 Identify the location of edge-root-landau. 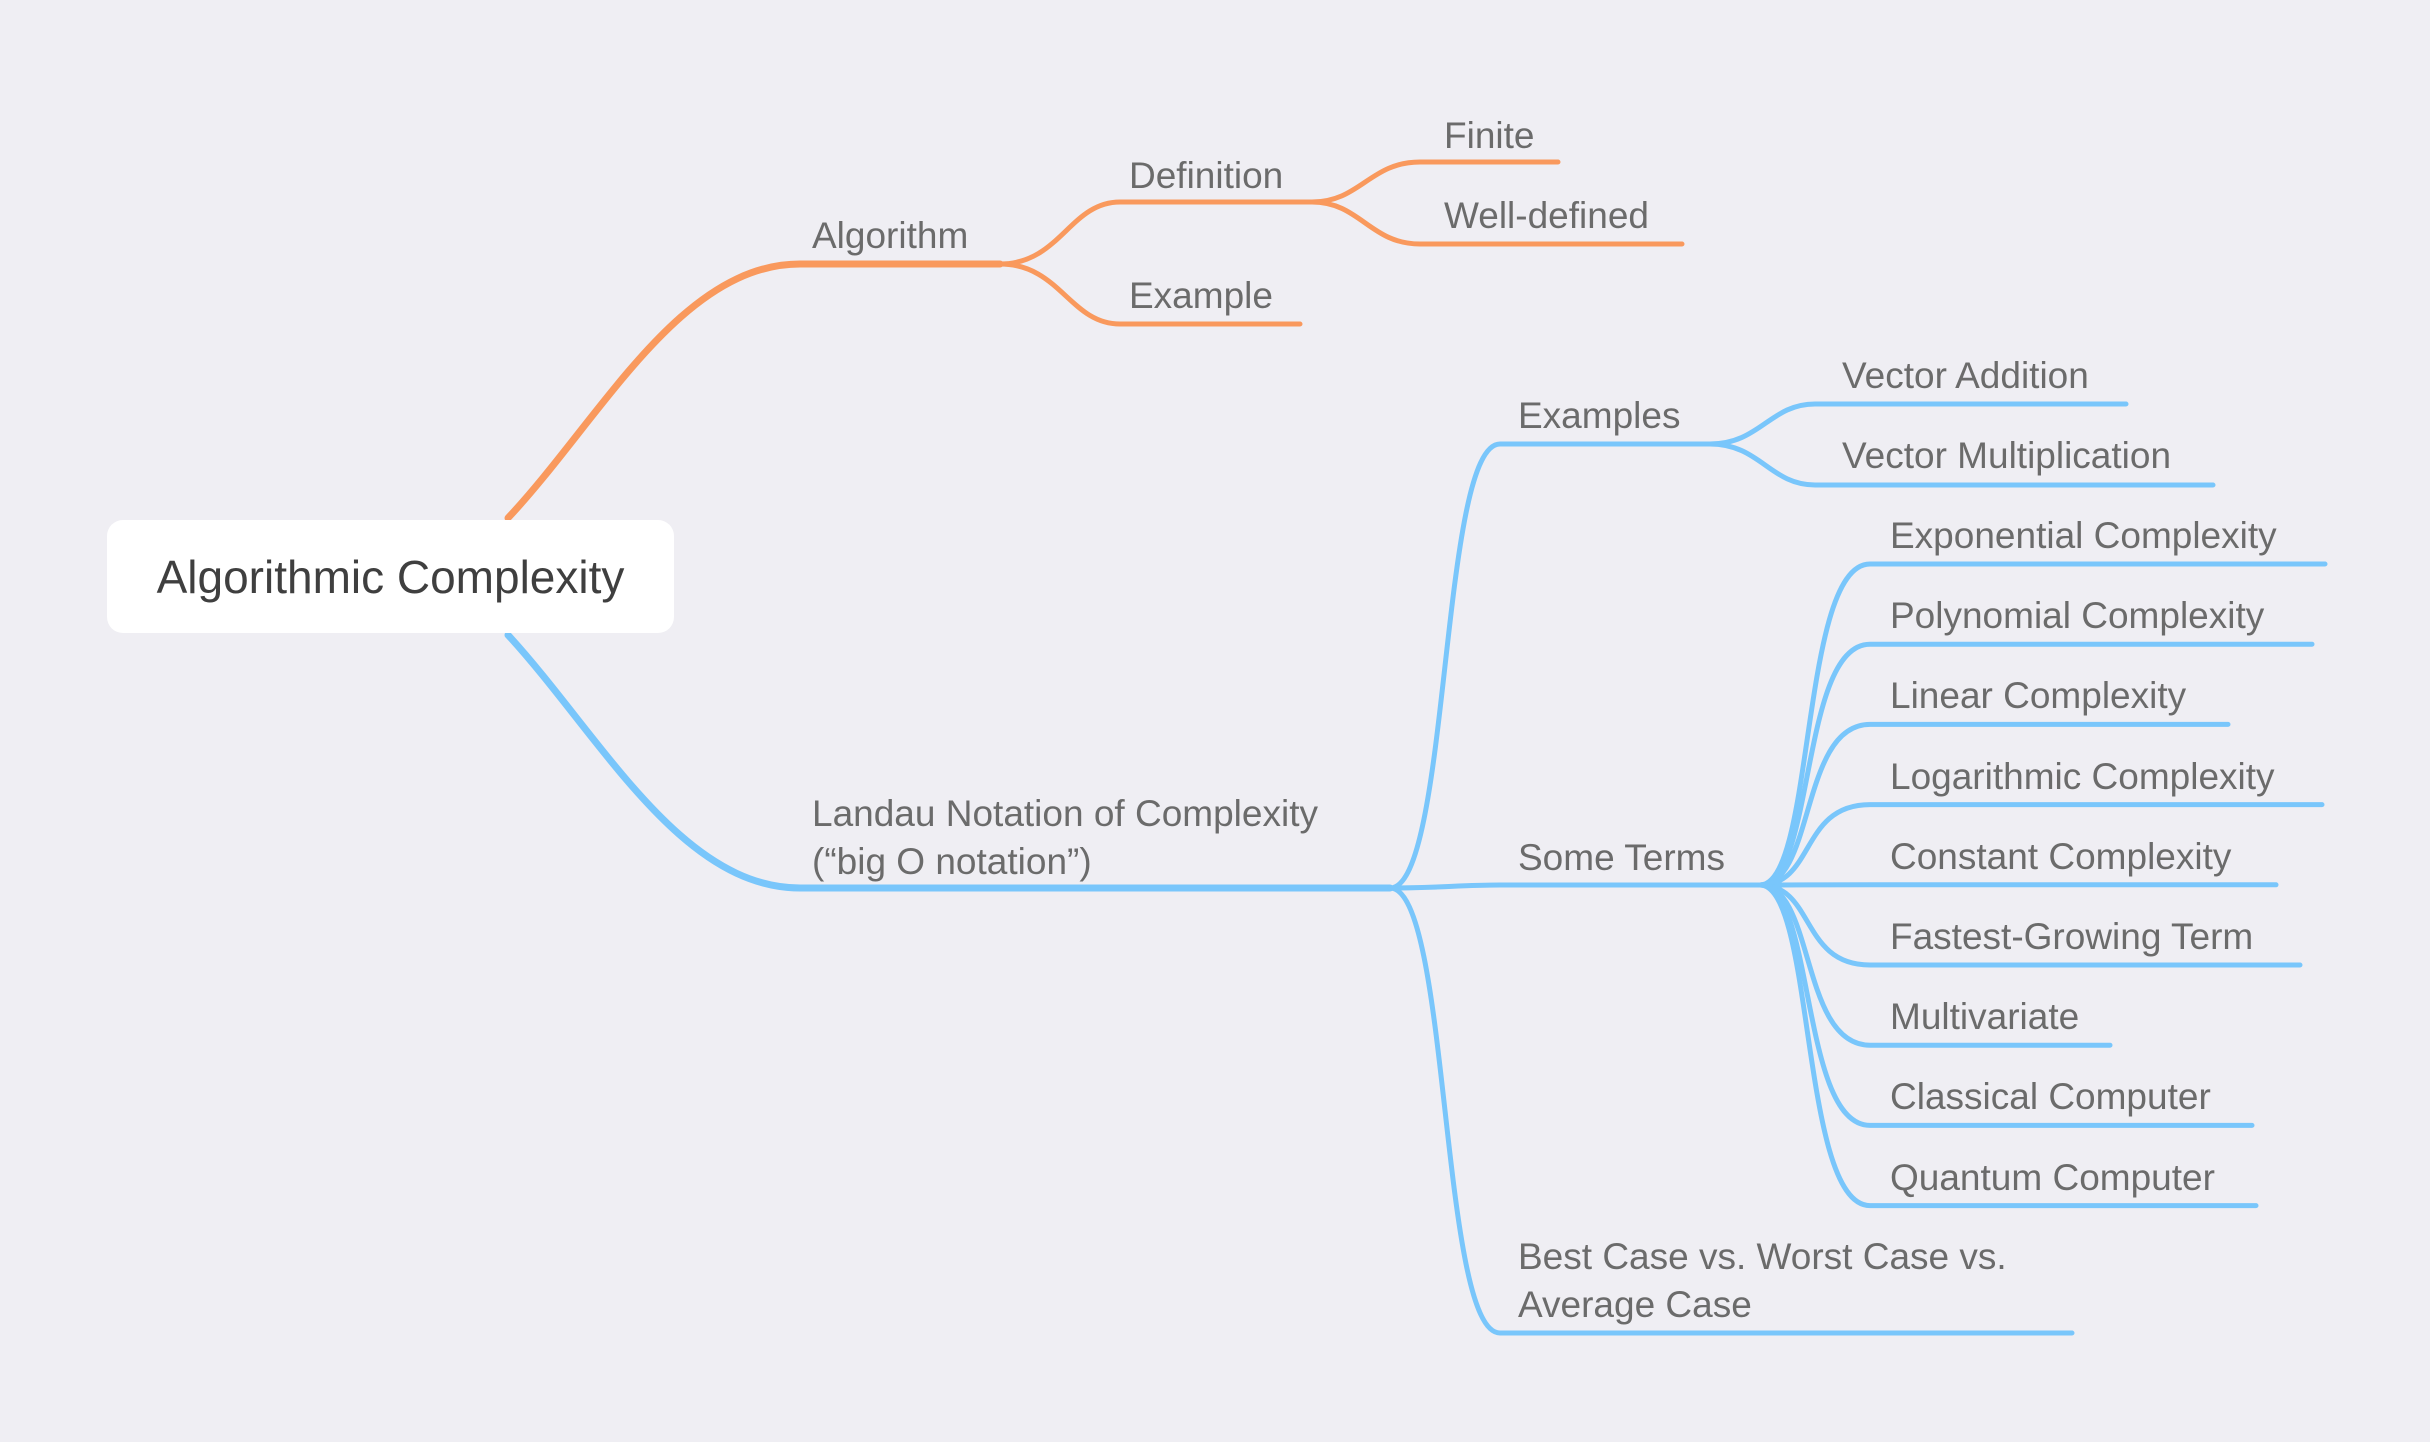
(949, 761).